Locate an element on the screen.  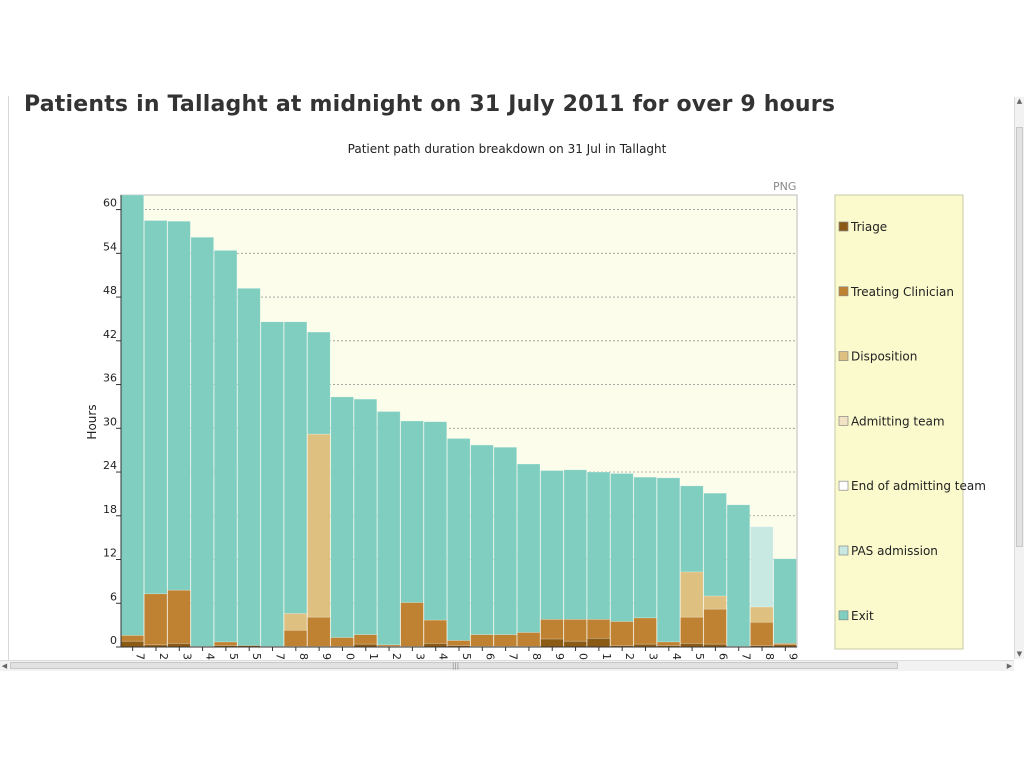
scroll-right-icon: ▶ is located at coordinates (1009, 666).